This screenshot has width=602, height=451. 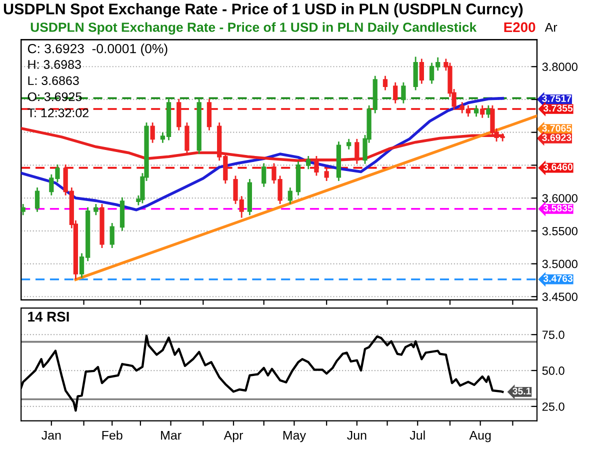 I want to click on y-tick-label: 75.0, so click(x=553, y=334).